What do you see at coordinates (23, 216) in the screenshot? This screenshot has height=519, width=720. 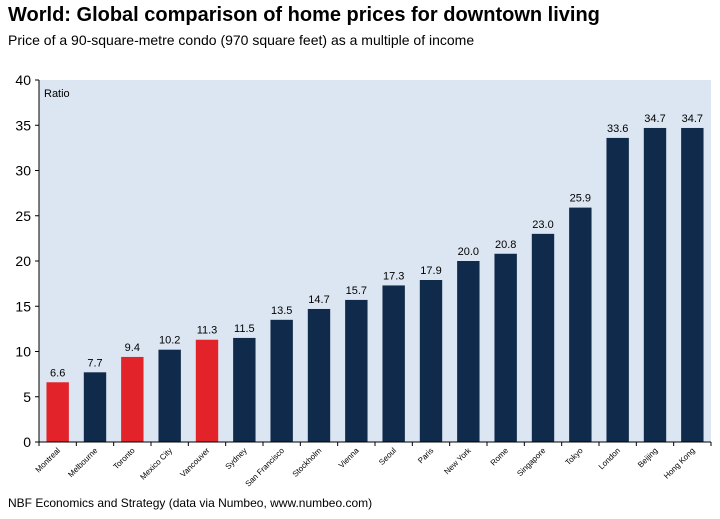 I see `y-tick-label: 25` at bounding box center [23, 216].